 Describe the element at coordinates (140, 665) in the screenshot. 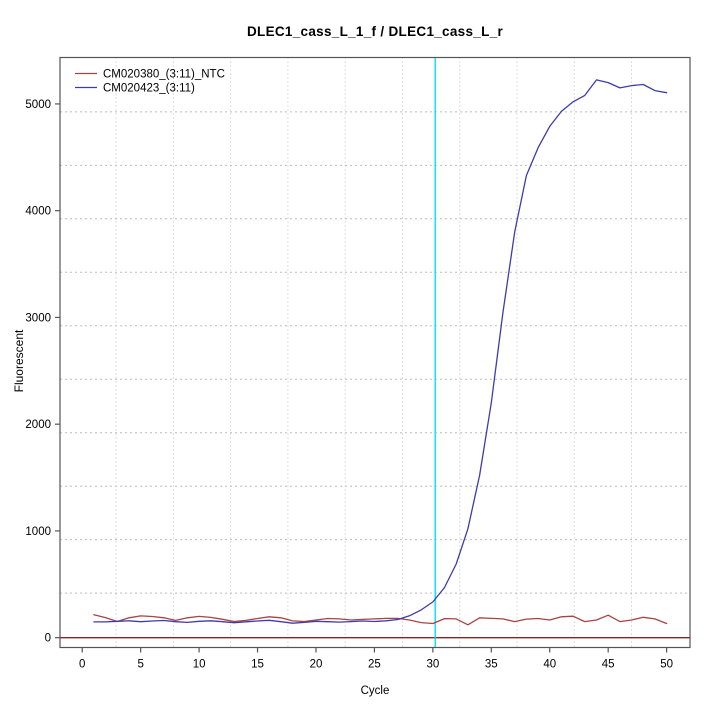

I see `x-tick-label: 5` at that location.